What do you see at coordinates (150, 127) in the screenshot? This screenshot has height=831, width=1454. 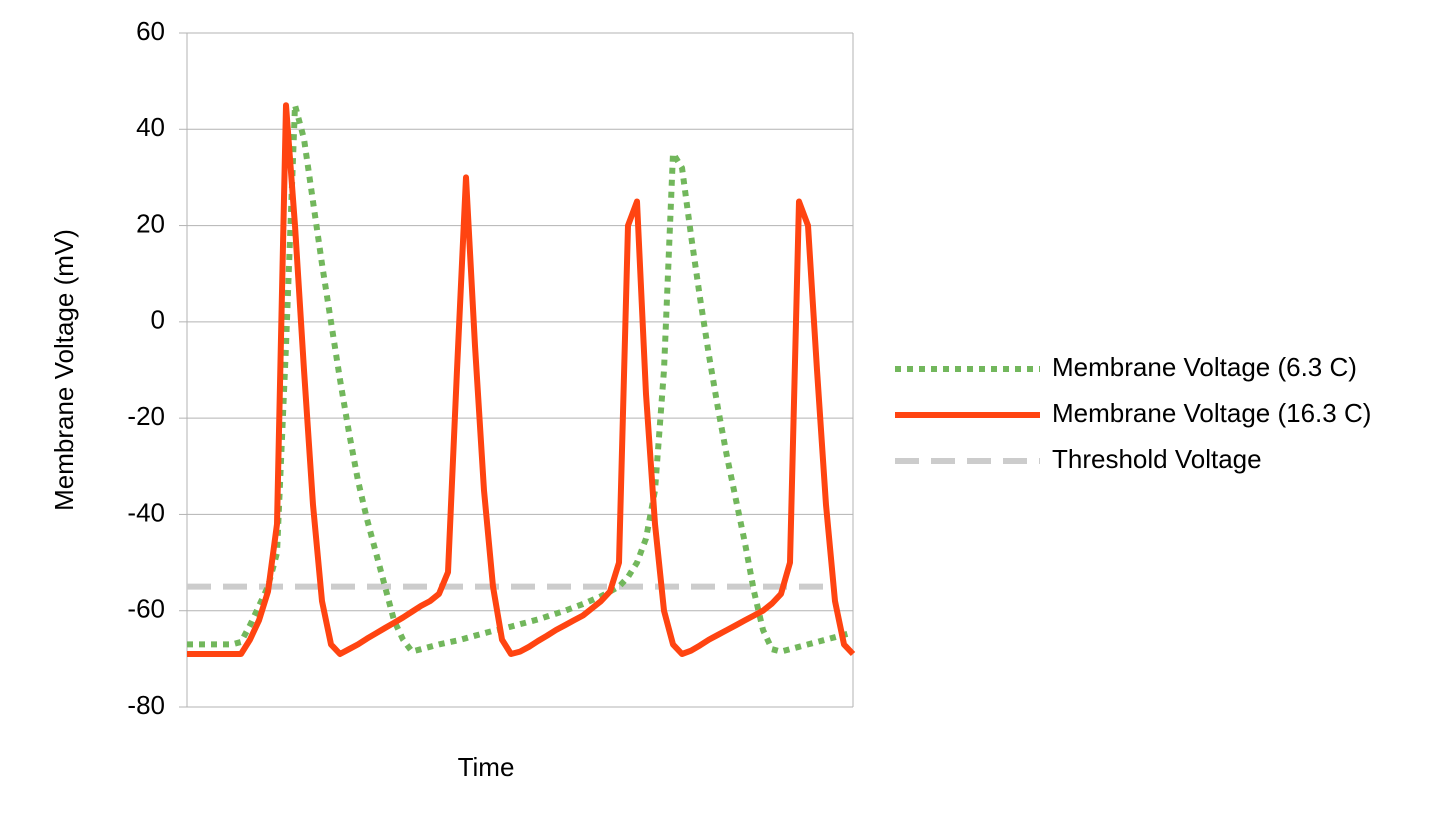 I see `y-tick-label: 40` at bounding box center [150, 127].